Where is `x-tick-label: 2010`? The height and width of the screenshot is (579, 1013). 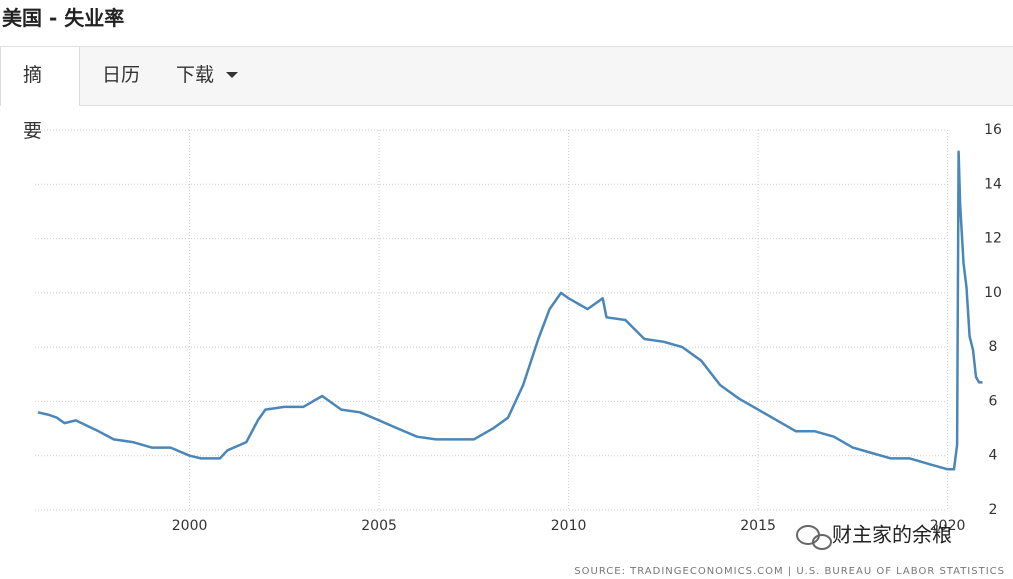 x-tick-label: 2010 is located at coordinates (569, 526).